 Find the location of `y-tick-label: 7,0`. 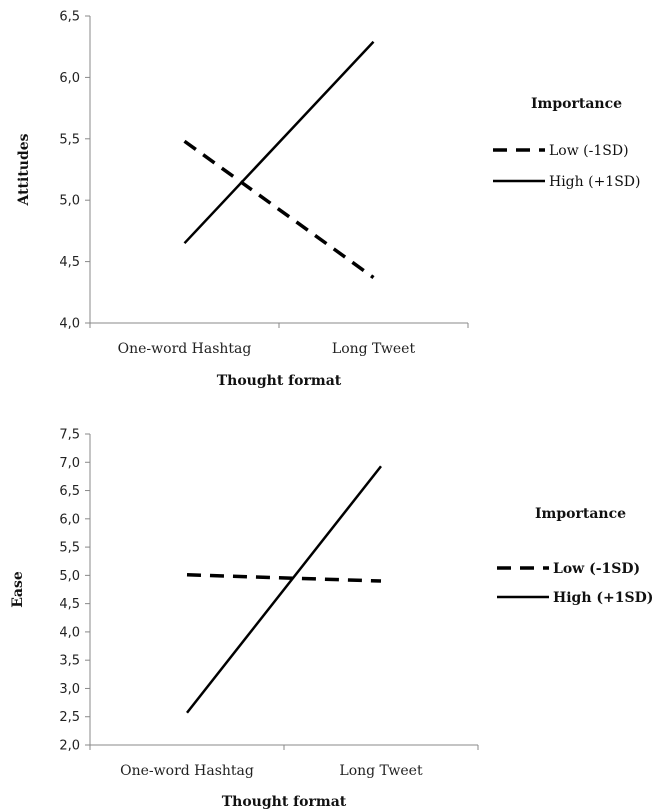

y-tick-label: 7,0 is located at coordinates (69, 463).